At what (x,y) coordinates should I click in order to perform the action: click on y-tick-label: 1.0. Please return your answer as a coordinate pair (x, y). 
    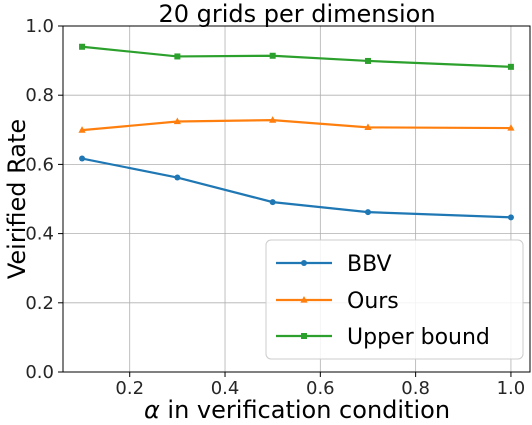
    Looking at the image, I should click on (39, 26).